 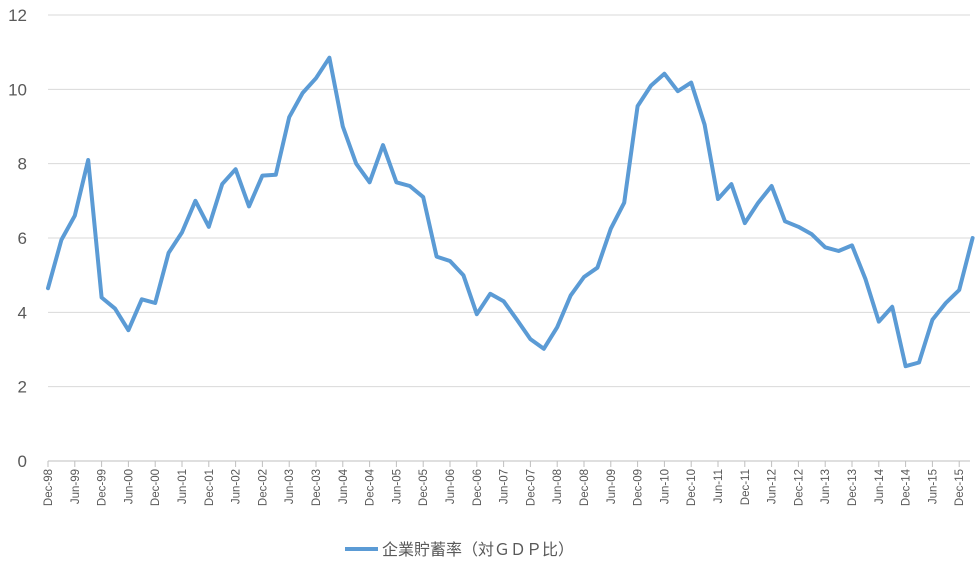 I want to click on x-tick-label: Jun-02, so click(x=237, y=486).